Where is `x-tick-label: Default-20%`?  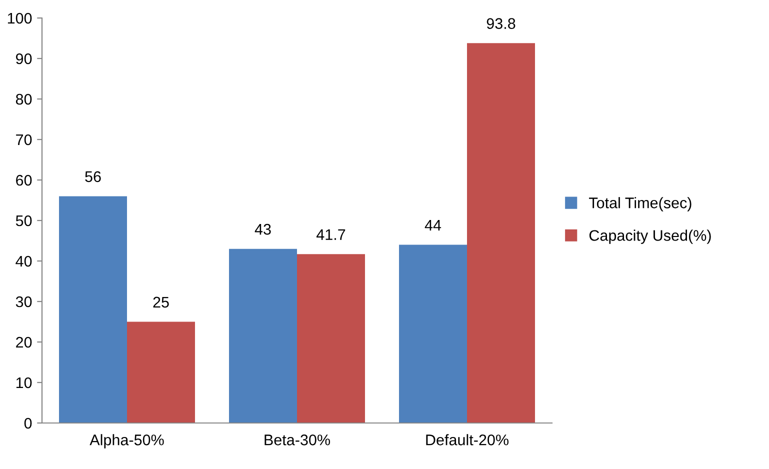 x-tick-label: Default-20% is located at coordinates (467, 440).